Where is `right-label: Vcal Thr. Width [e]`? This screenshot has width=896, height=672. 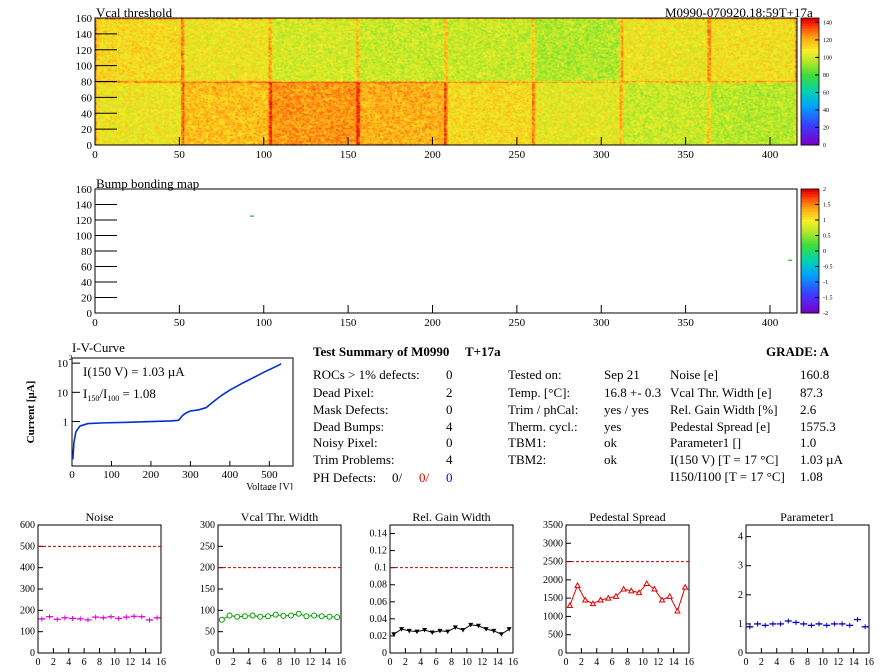
right-label: Vcal Thr. Width [e] is located at coordinates (721, 392).